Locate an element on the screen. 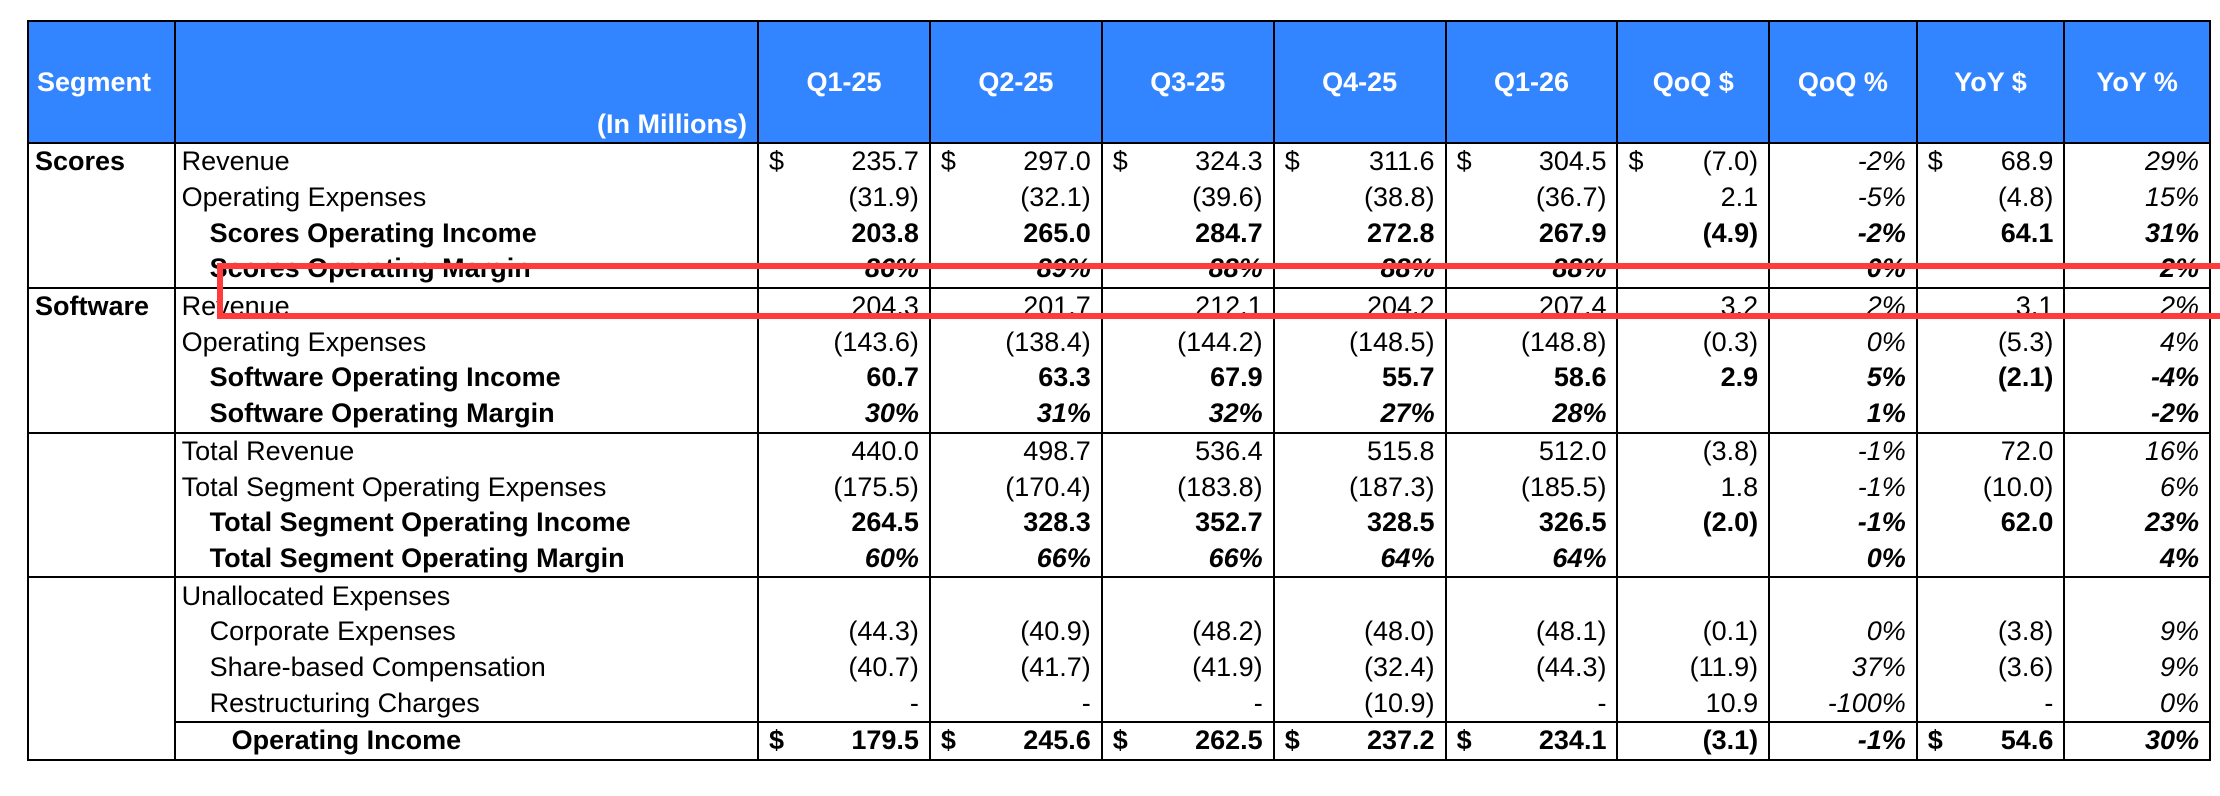  value-cell: (3.8) is located at coordinates (1990, 631).